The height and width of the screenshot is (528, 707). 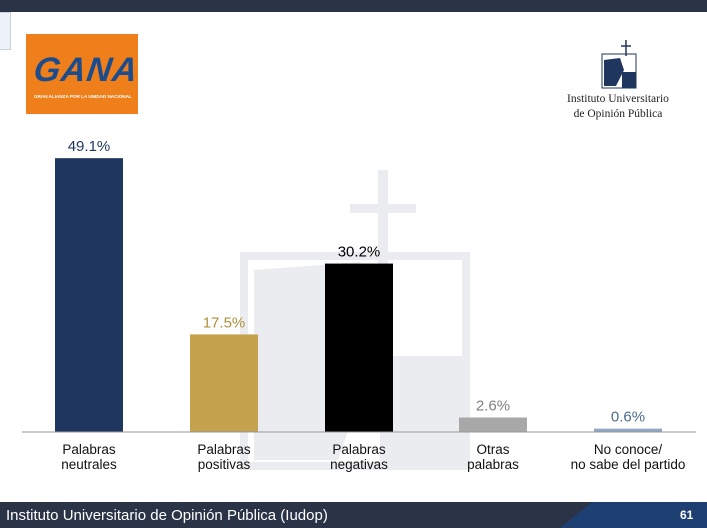 I want to click on category-label-4-0: No conoce/, so click(x=628, y=449).